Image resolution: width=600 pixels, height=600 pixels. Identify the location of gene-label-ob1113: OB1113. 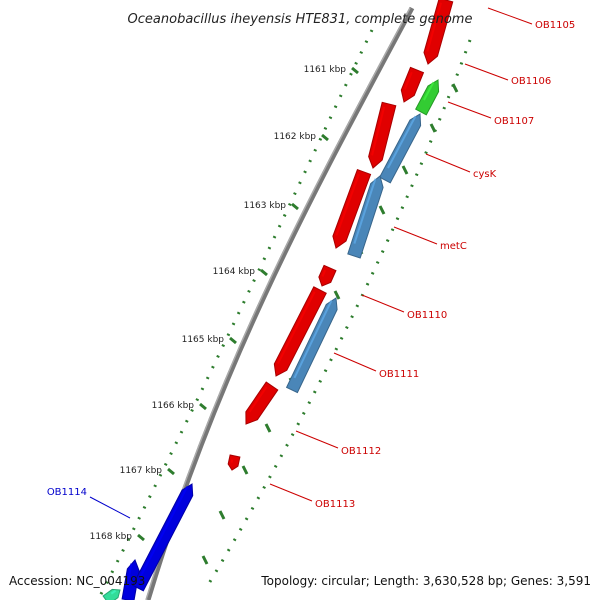
(335, 504).